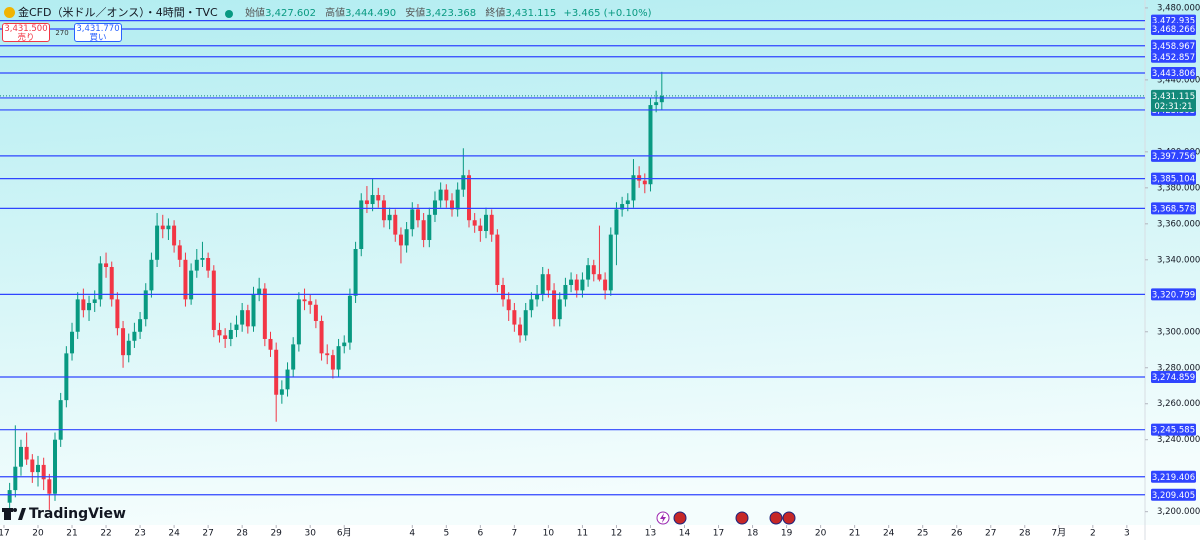 The image size is (1200, 540). Describe the element at coordinates (412, 534) in the screenshot. I see `x-tick-label: 4` at that location.